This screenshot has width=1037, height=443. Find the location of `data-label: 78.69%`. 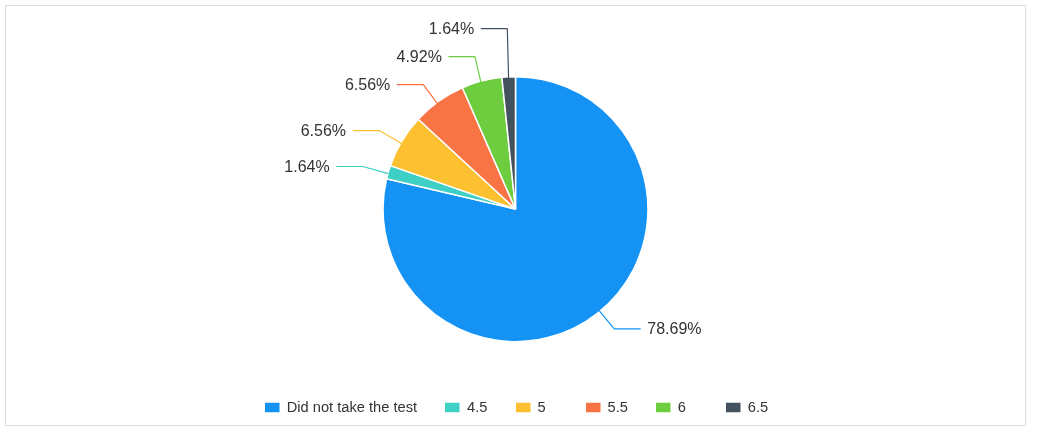

data-label: 78.69% is located at coordinates (674, 329).